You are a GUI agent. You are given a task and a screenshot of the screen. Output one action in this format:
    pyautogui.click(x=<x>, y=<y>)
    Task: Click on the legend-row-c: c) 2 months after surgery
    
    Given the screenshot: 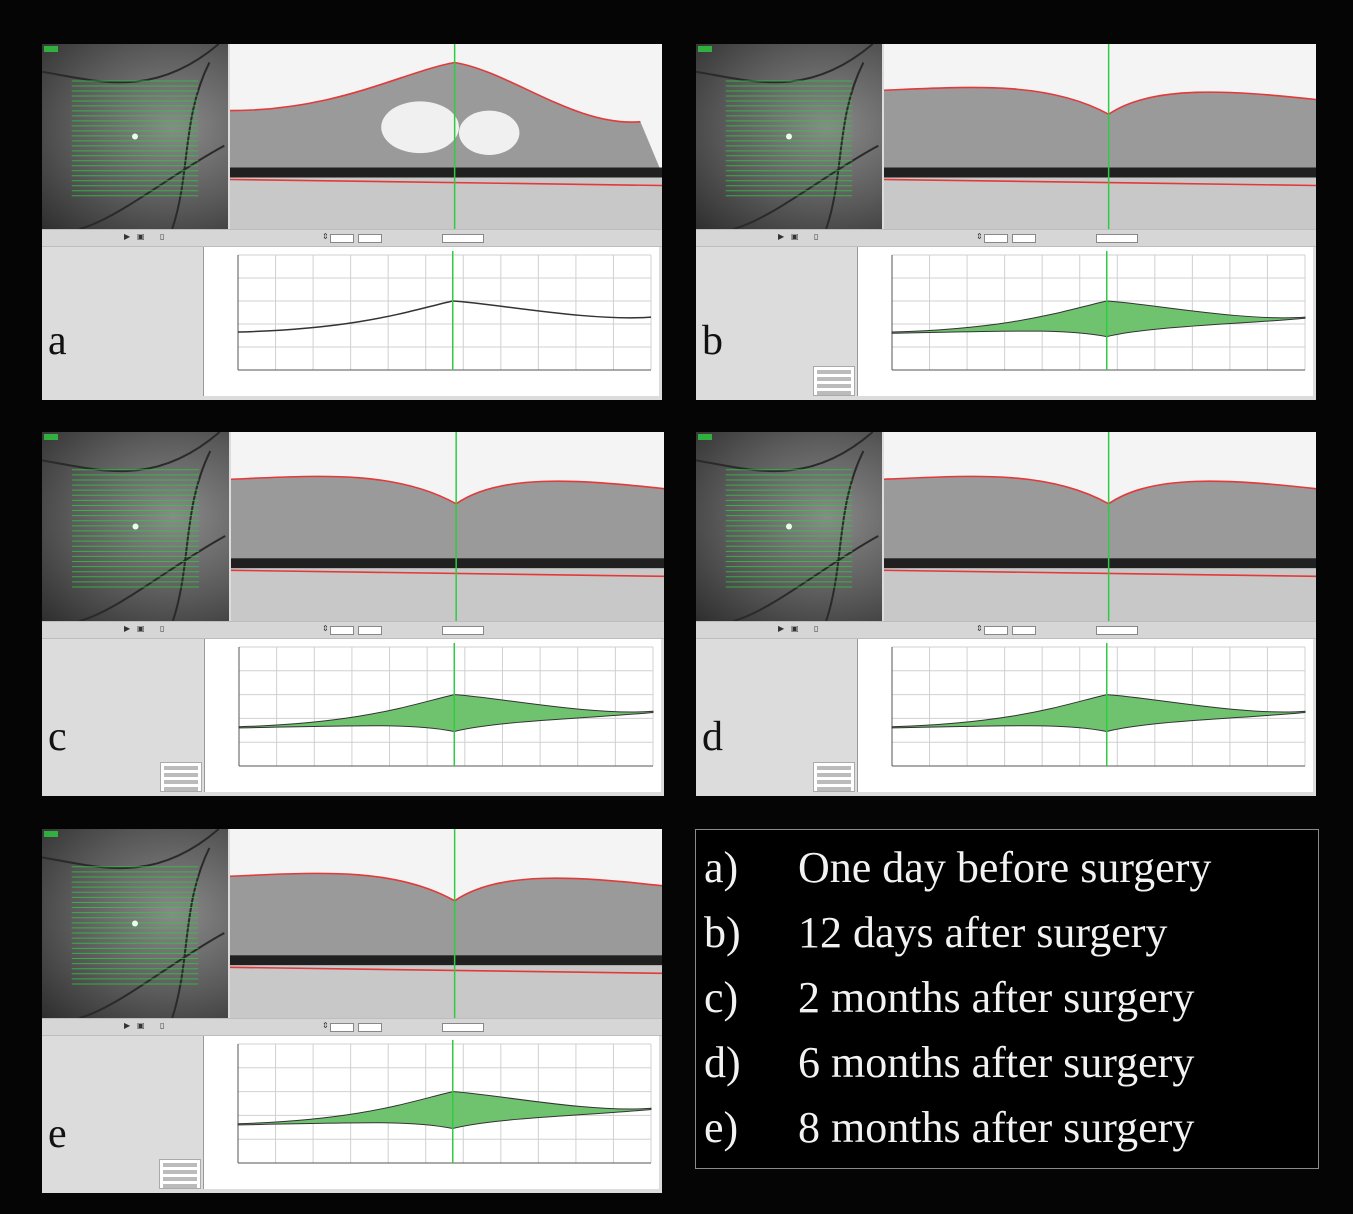 What is the action you would take?
    pyautogui.click(x=1006, y=1001)
    